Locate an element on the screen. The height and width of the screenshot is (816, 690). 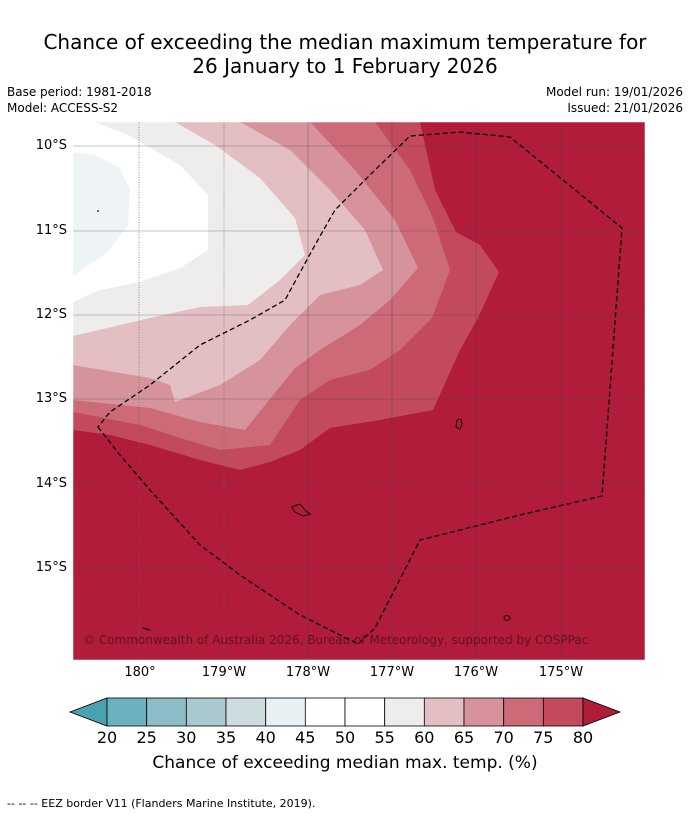
colorbar is located at coordinates (345, 712).